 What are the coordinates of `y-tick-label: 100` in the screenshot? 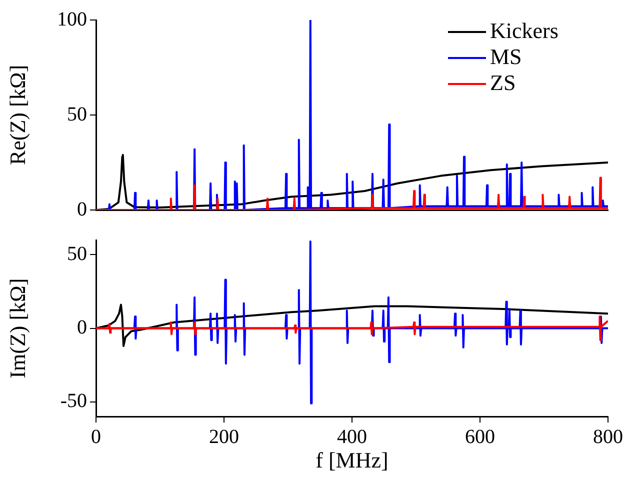 It's located at (72, 19).